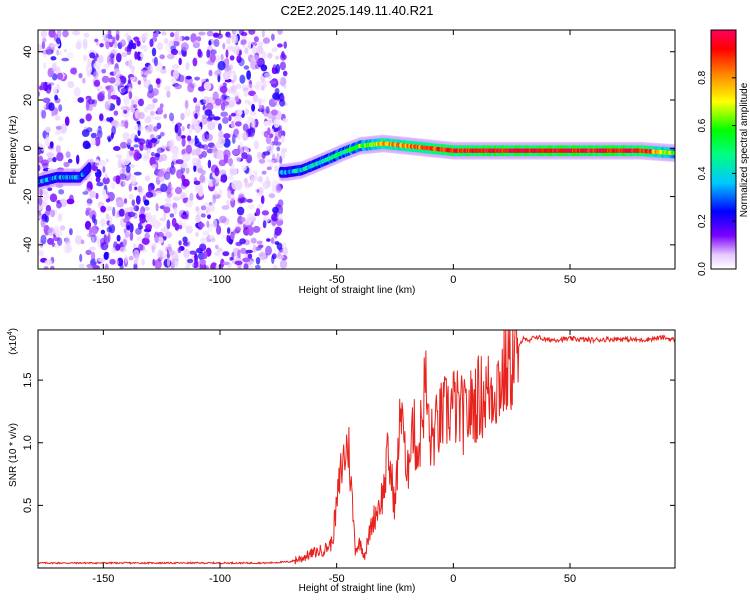  What do you see at coordinates (357, 10) in the screenshot?
I see `figure-title: C2E2.2025.149.11.40.R21` at bounding box center [357, 10].